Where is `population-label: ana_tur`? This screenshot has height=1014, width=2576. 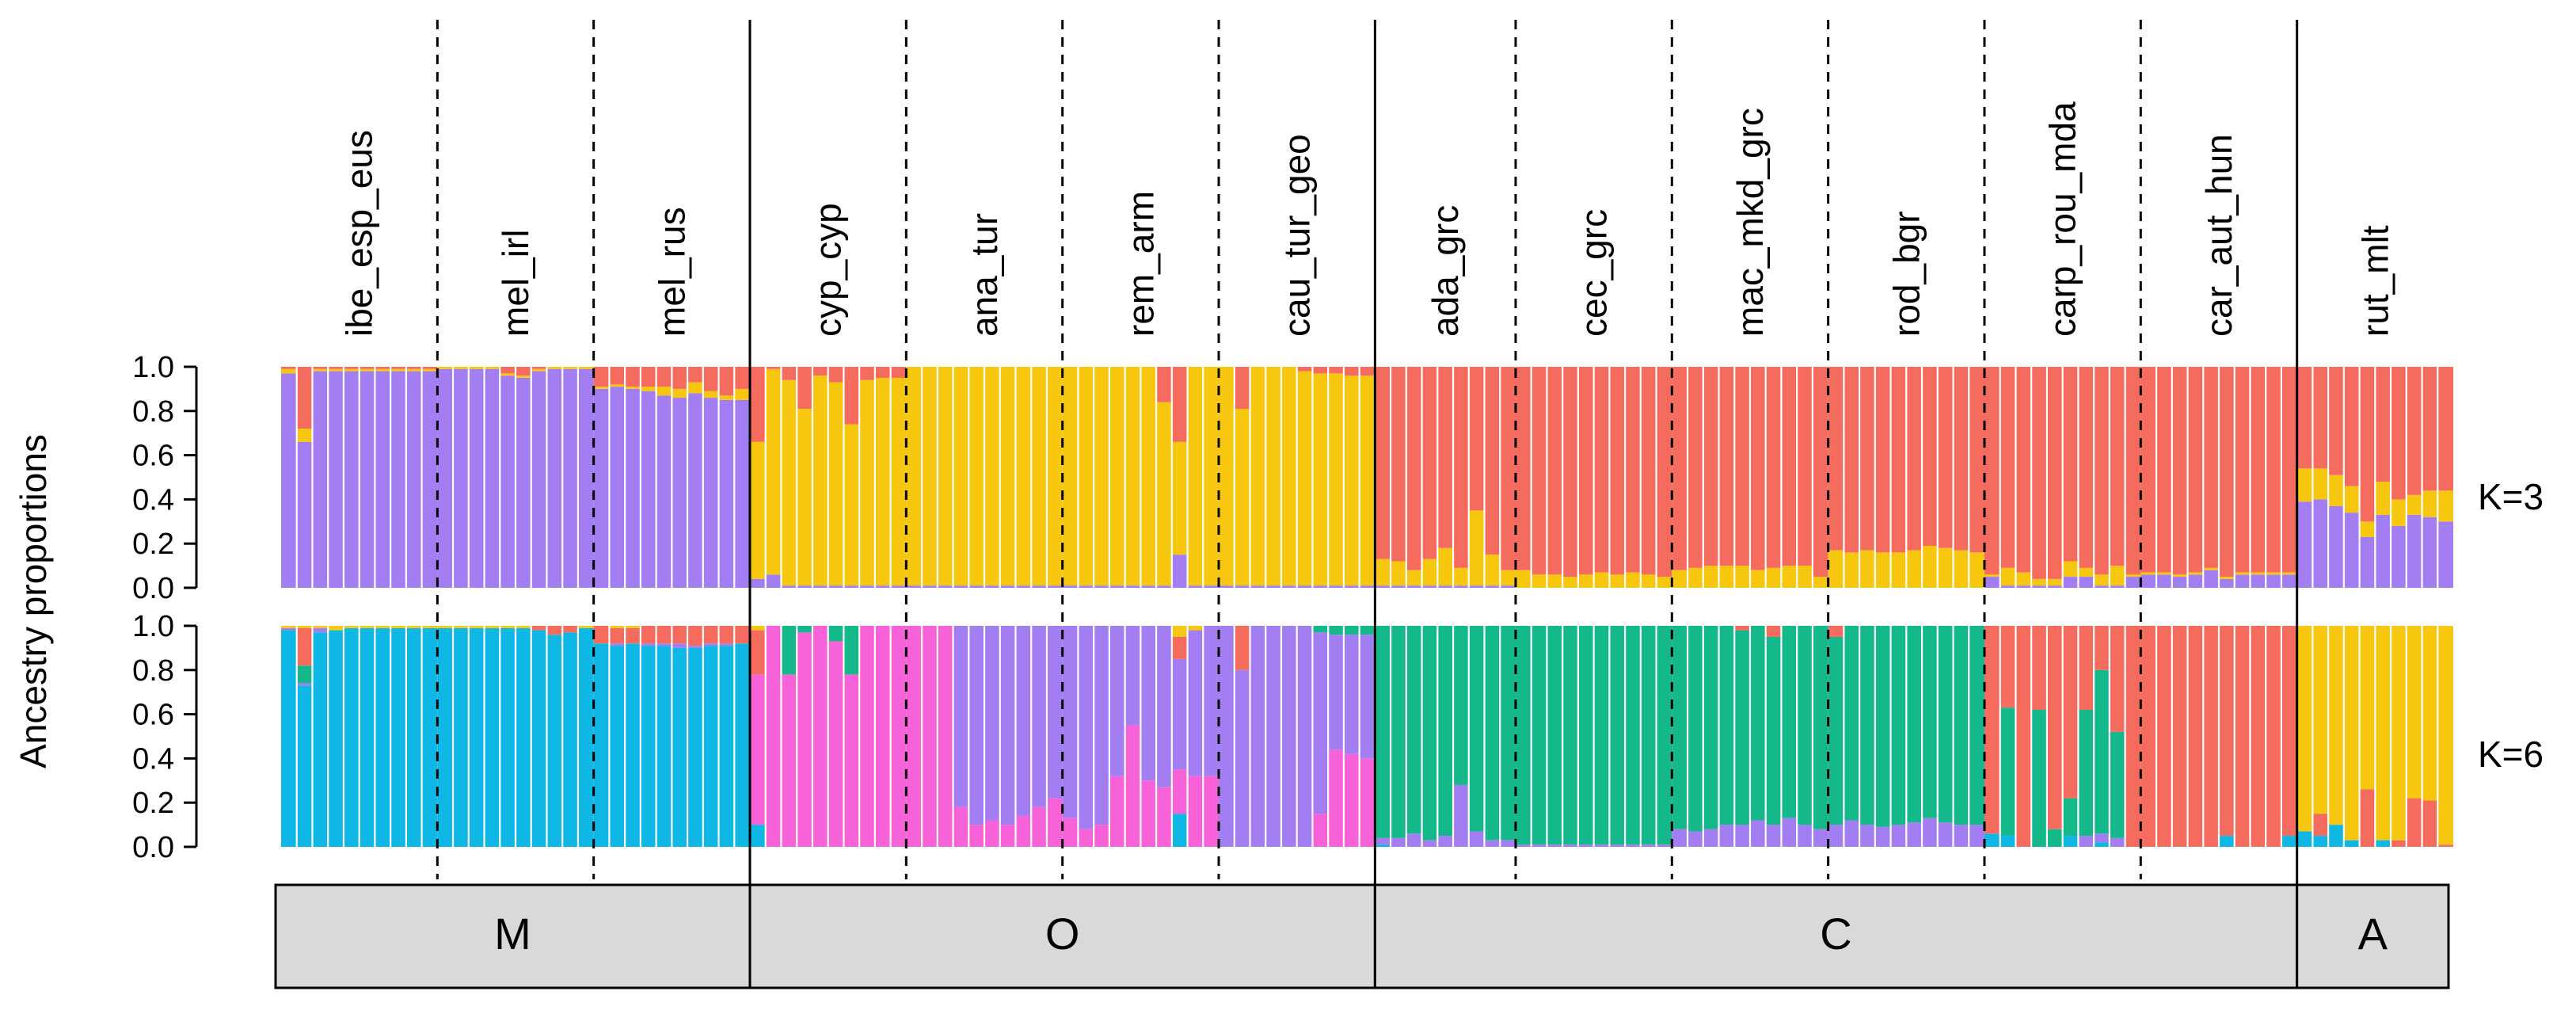
population-label: ana_tur is located at coordinates (984, 275).